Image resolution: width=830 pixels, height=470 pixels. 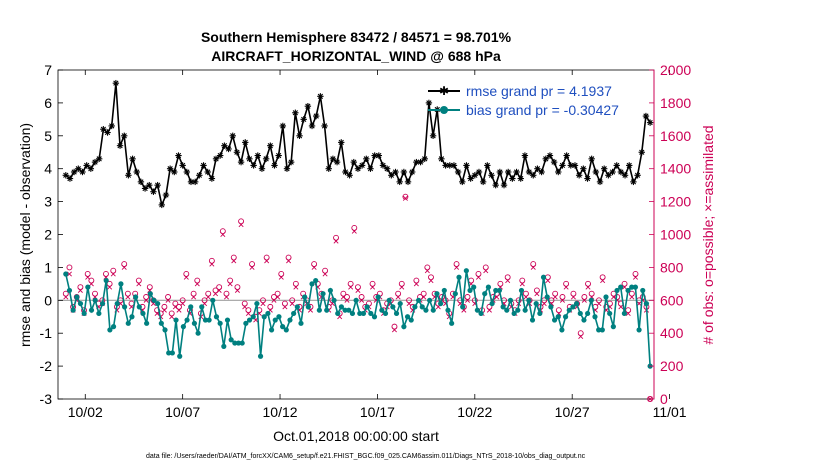 I want to click on y-left-tick-label: 0, so click(x=48, y=300).